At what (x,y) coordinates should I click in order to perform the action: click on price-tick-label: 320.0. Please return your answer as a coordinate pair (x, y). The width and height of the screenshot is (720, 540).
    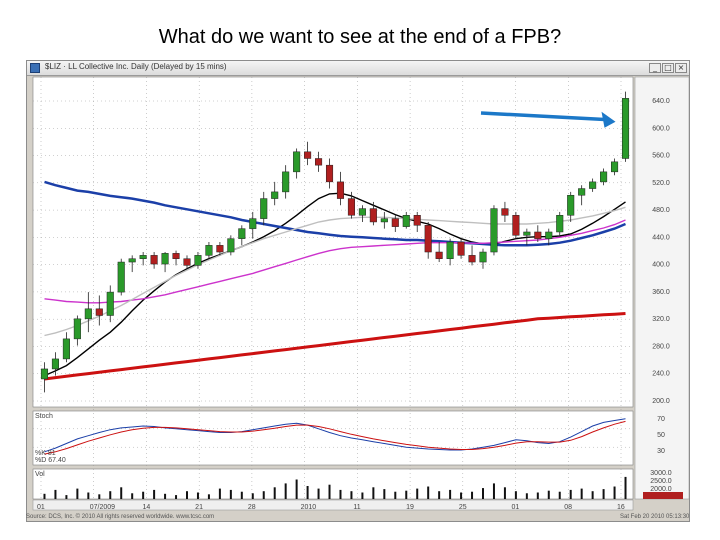
    Looking at the image, I should click on (661, 319).